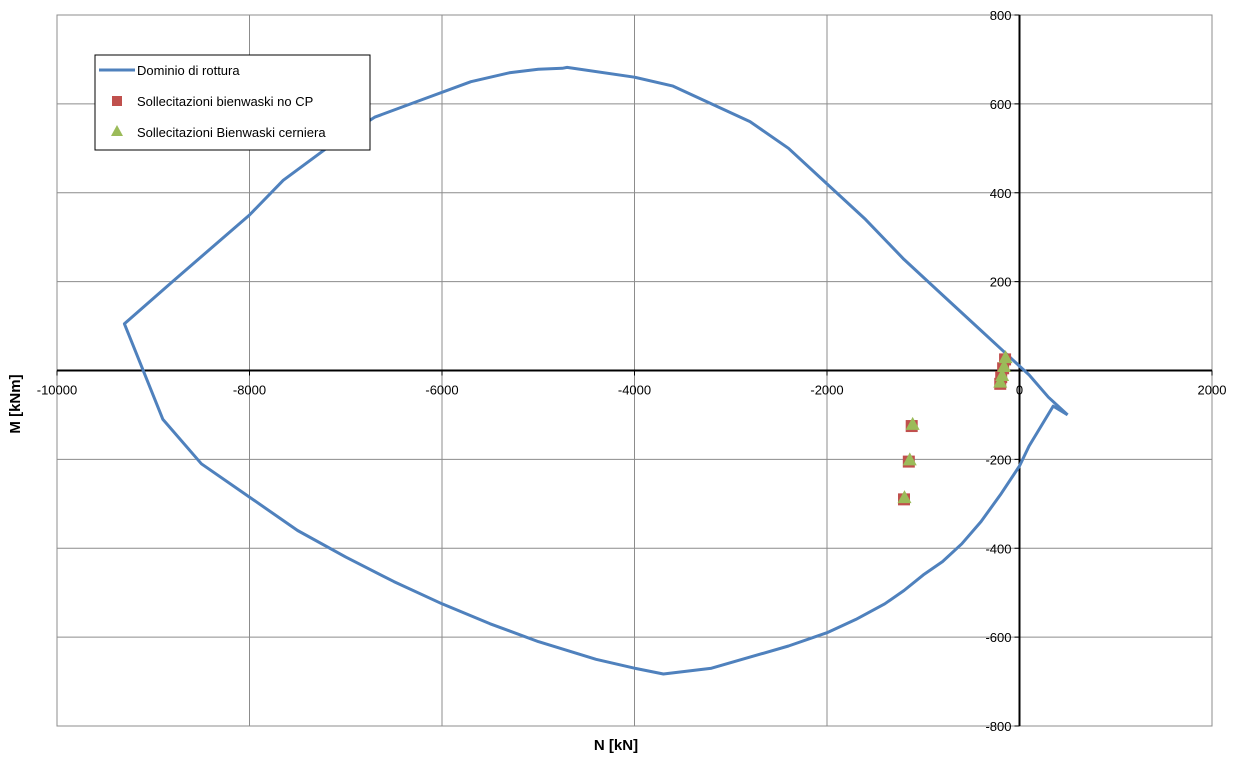 The height and width of the screenshot is (758, 1242). I want to click on x-tick-label: -10000, so click(57, 390).